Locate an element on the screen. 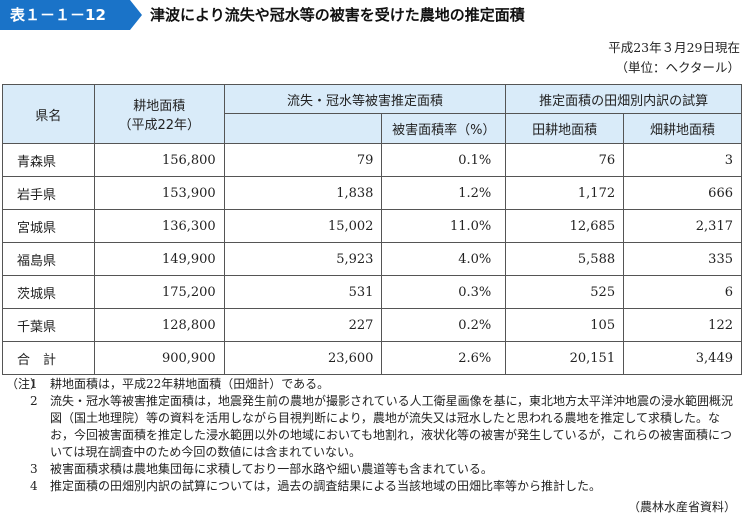 This screenshot has width=744, height=517. cell-damage: 79 is located at coordinates (303, 160).